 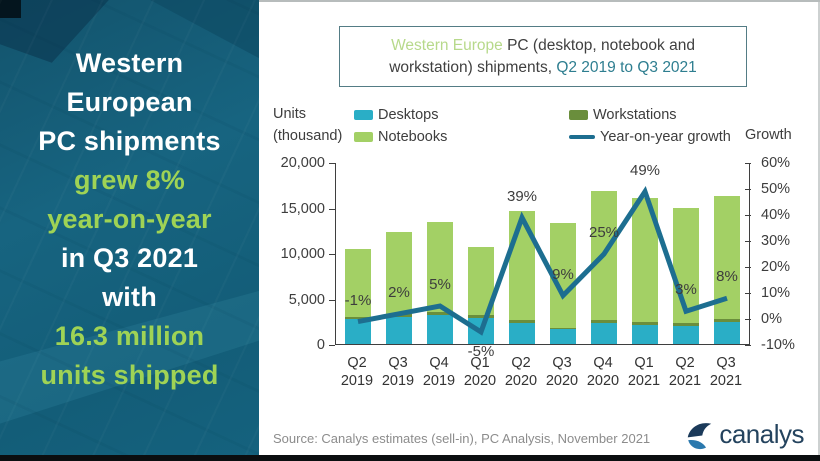 What do you see at coordinates (726, 372) in the screenshot?
I see `x-axis-label: Q3 2021` at bounding box center [726, 372].